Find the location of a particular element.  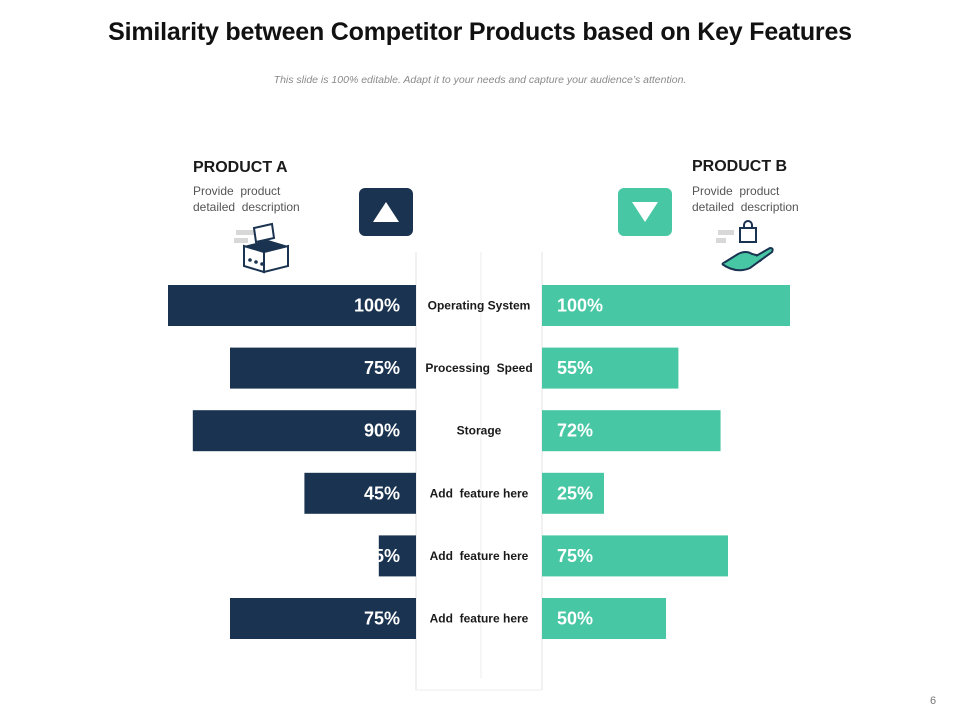

product-a-desc-line1: Provide product is located at coordinates (237, 191).